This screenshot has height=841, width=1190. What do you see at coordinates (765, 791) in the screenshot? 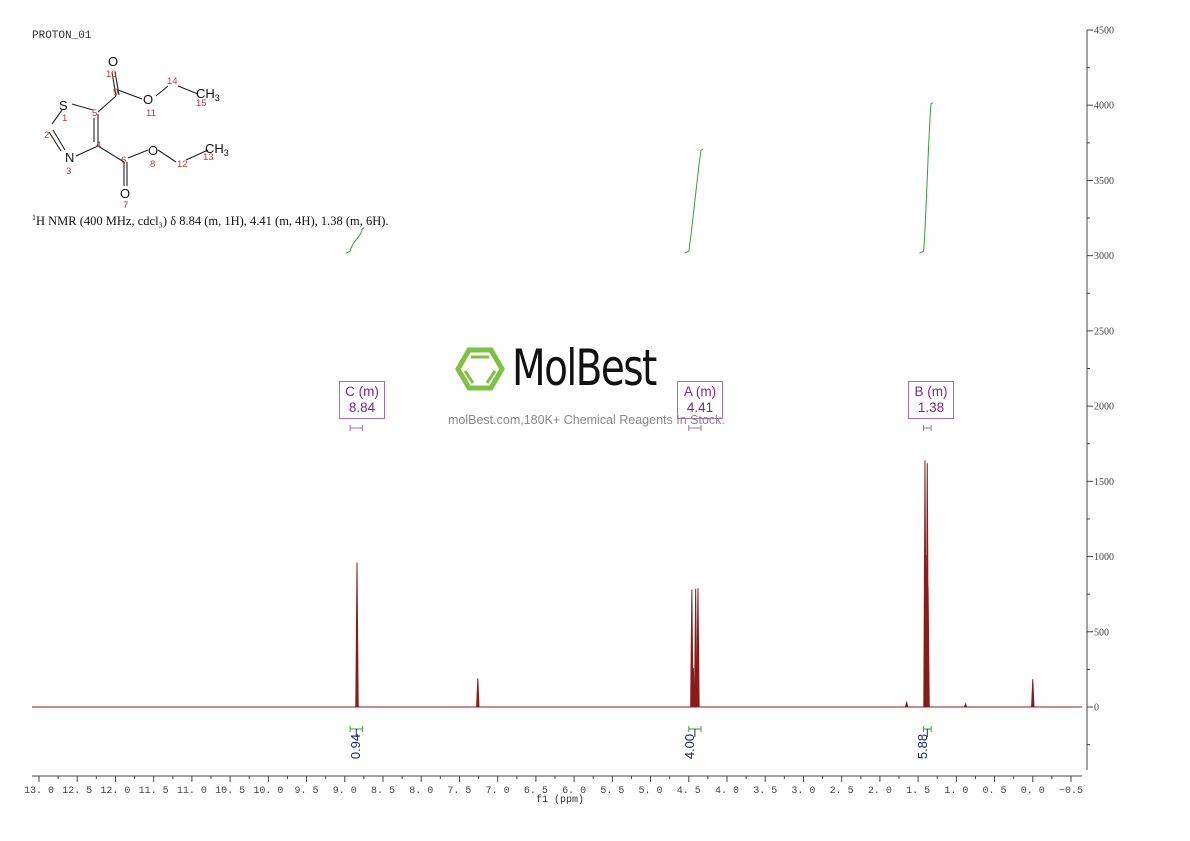
I see `x-tick-label: 3. 5` at bounding box center [765, 791].